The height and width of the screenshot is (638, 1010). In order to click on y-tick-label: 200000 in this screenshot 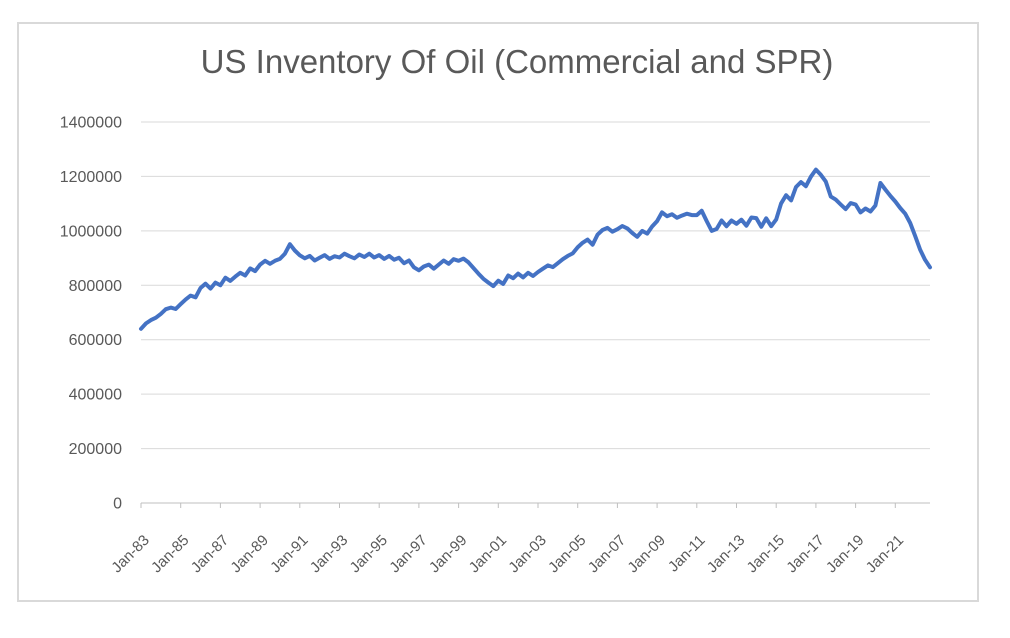, I will do `click(95, 449)`.